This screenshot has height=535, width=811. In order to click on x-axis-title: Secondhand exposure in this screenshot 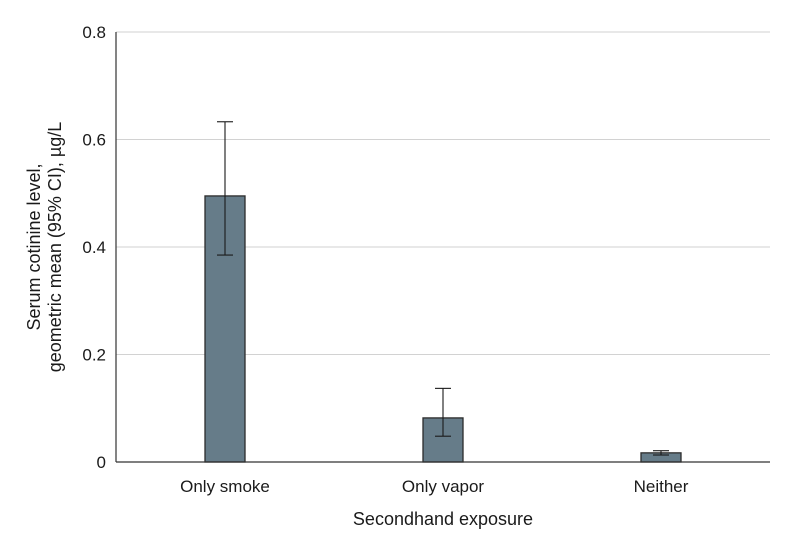, I will do `click(443, 519)`.